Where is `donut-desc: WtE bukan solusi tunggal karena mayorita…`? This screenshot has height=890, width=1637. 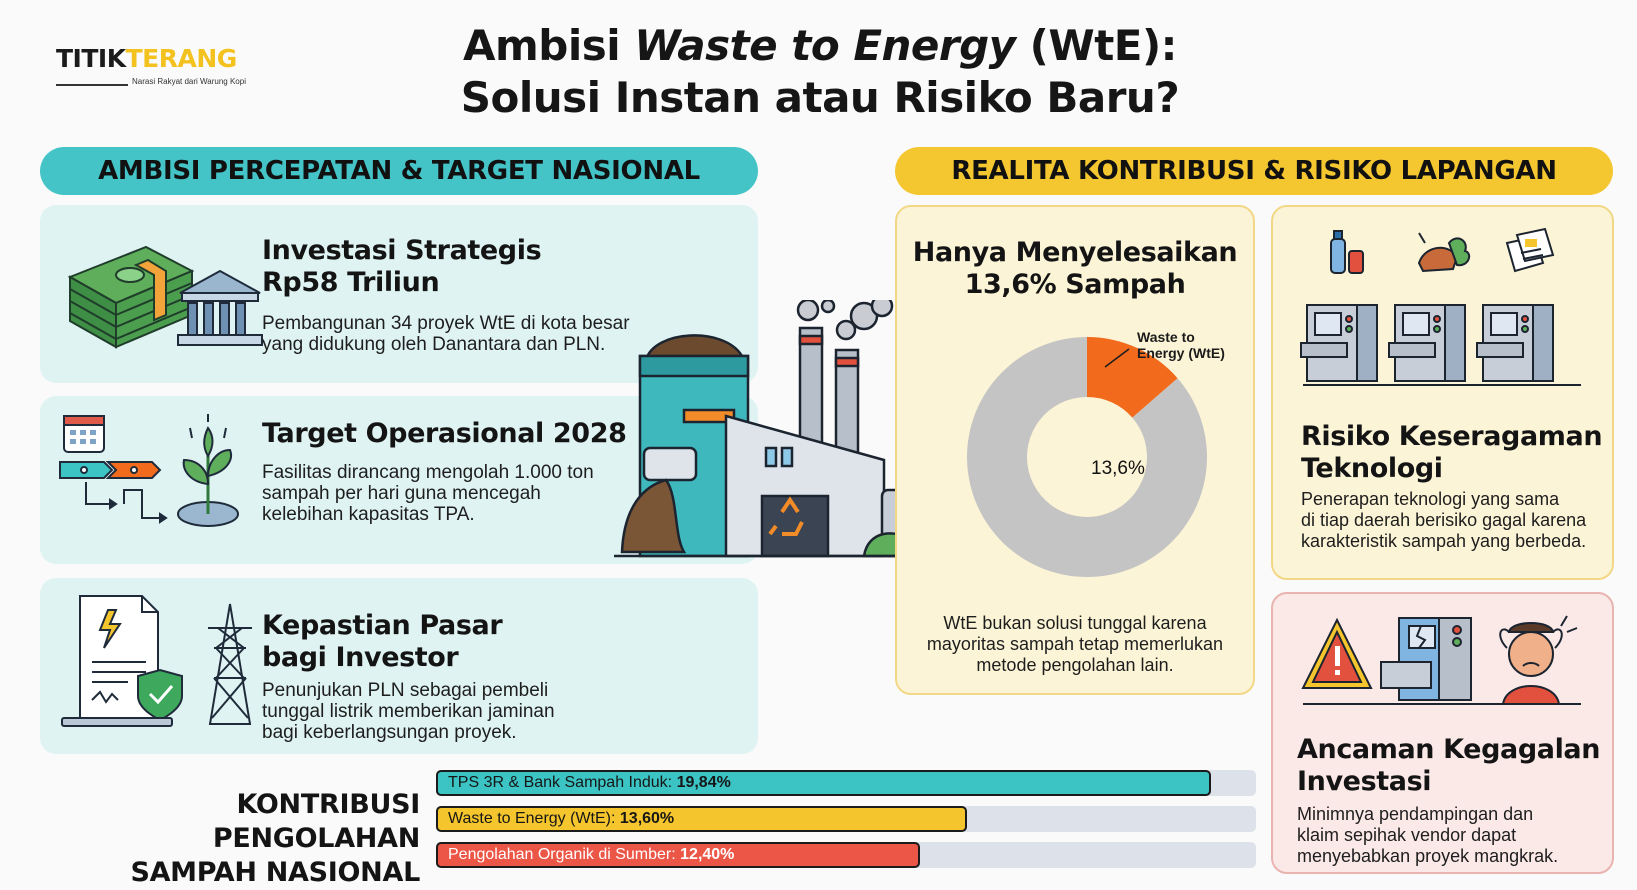
donut-desc: WtE bukan solusi tunggal karena mayorita… is located at coordinates (1075, 644).